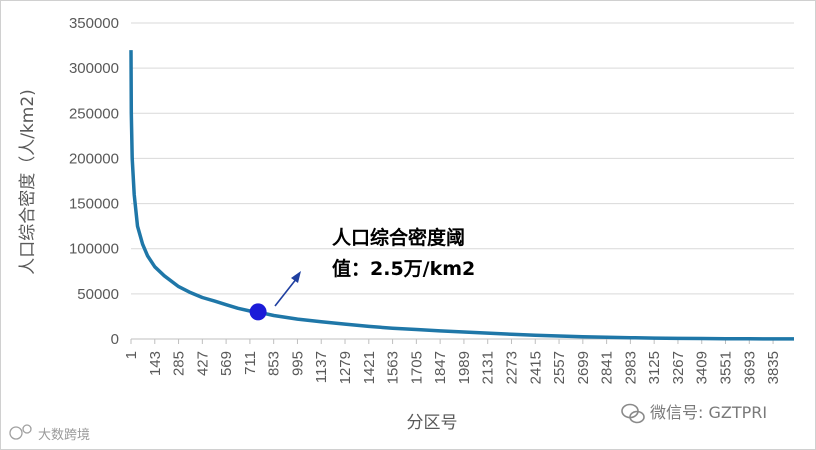 The width and height of the screenshot is (816, 450). What do you see at coordinates (393, 367) in the screenshot?
I see `x-tick-label: 1563` at bounding box center [393, 367].